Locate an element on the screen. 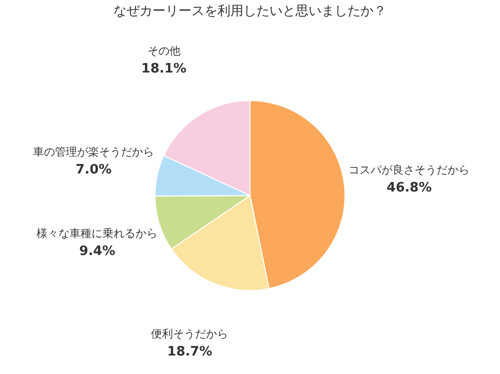 This screenshot has height=374, width=500. slice-label: 便利そうだから is located at coordinates (189, 334).